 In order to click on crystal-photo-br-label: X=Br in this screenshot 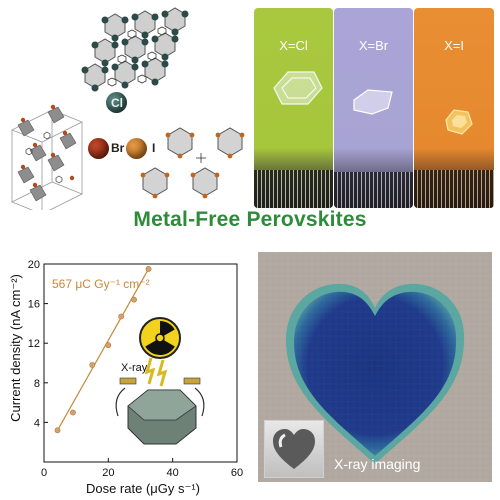, I will do `click(373, 45)`.